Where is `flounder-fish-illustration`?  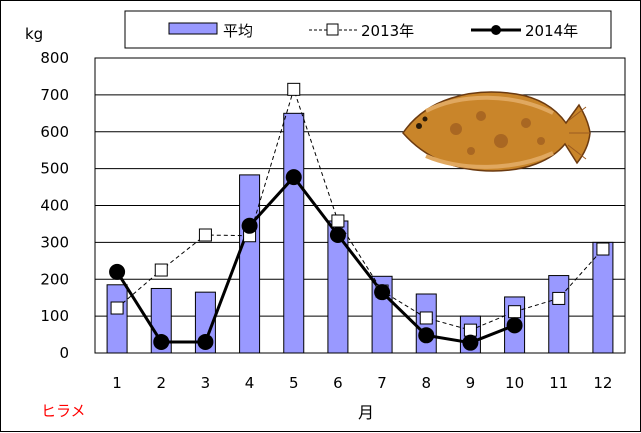
flounder-fish-illustration is located at coordinates (496, 131).